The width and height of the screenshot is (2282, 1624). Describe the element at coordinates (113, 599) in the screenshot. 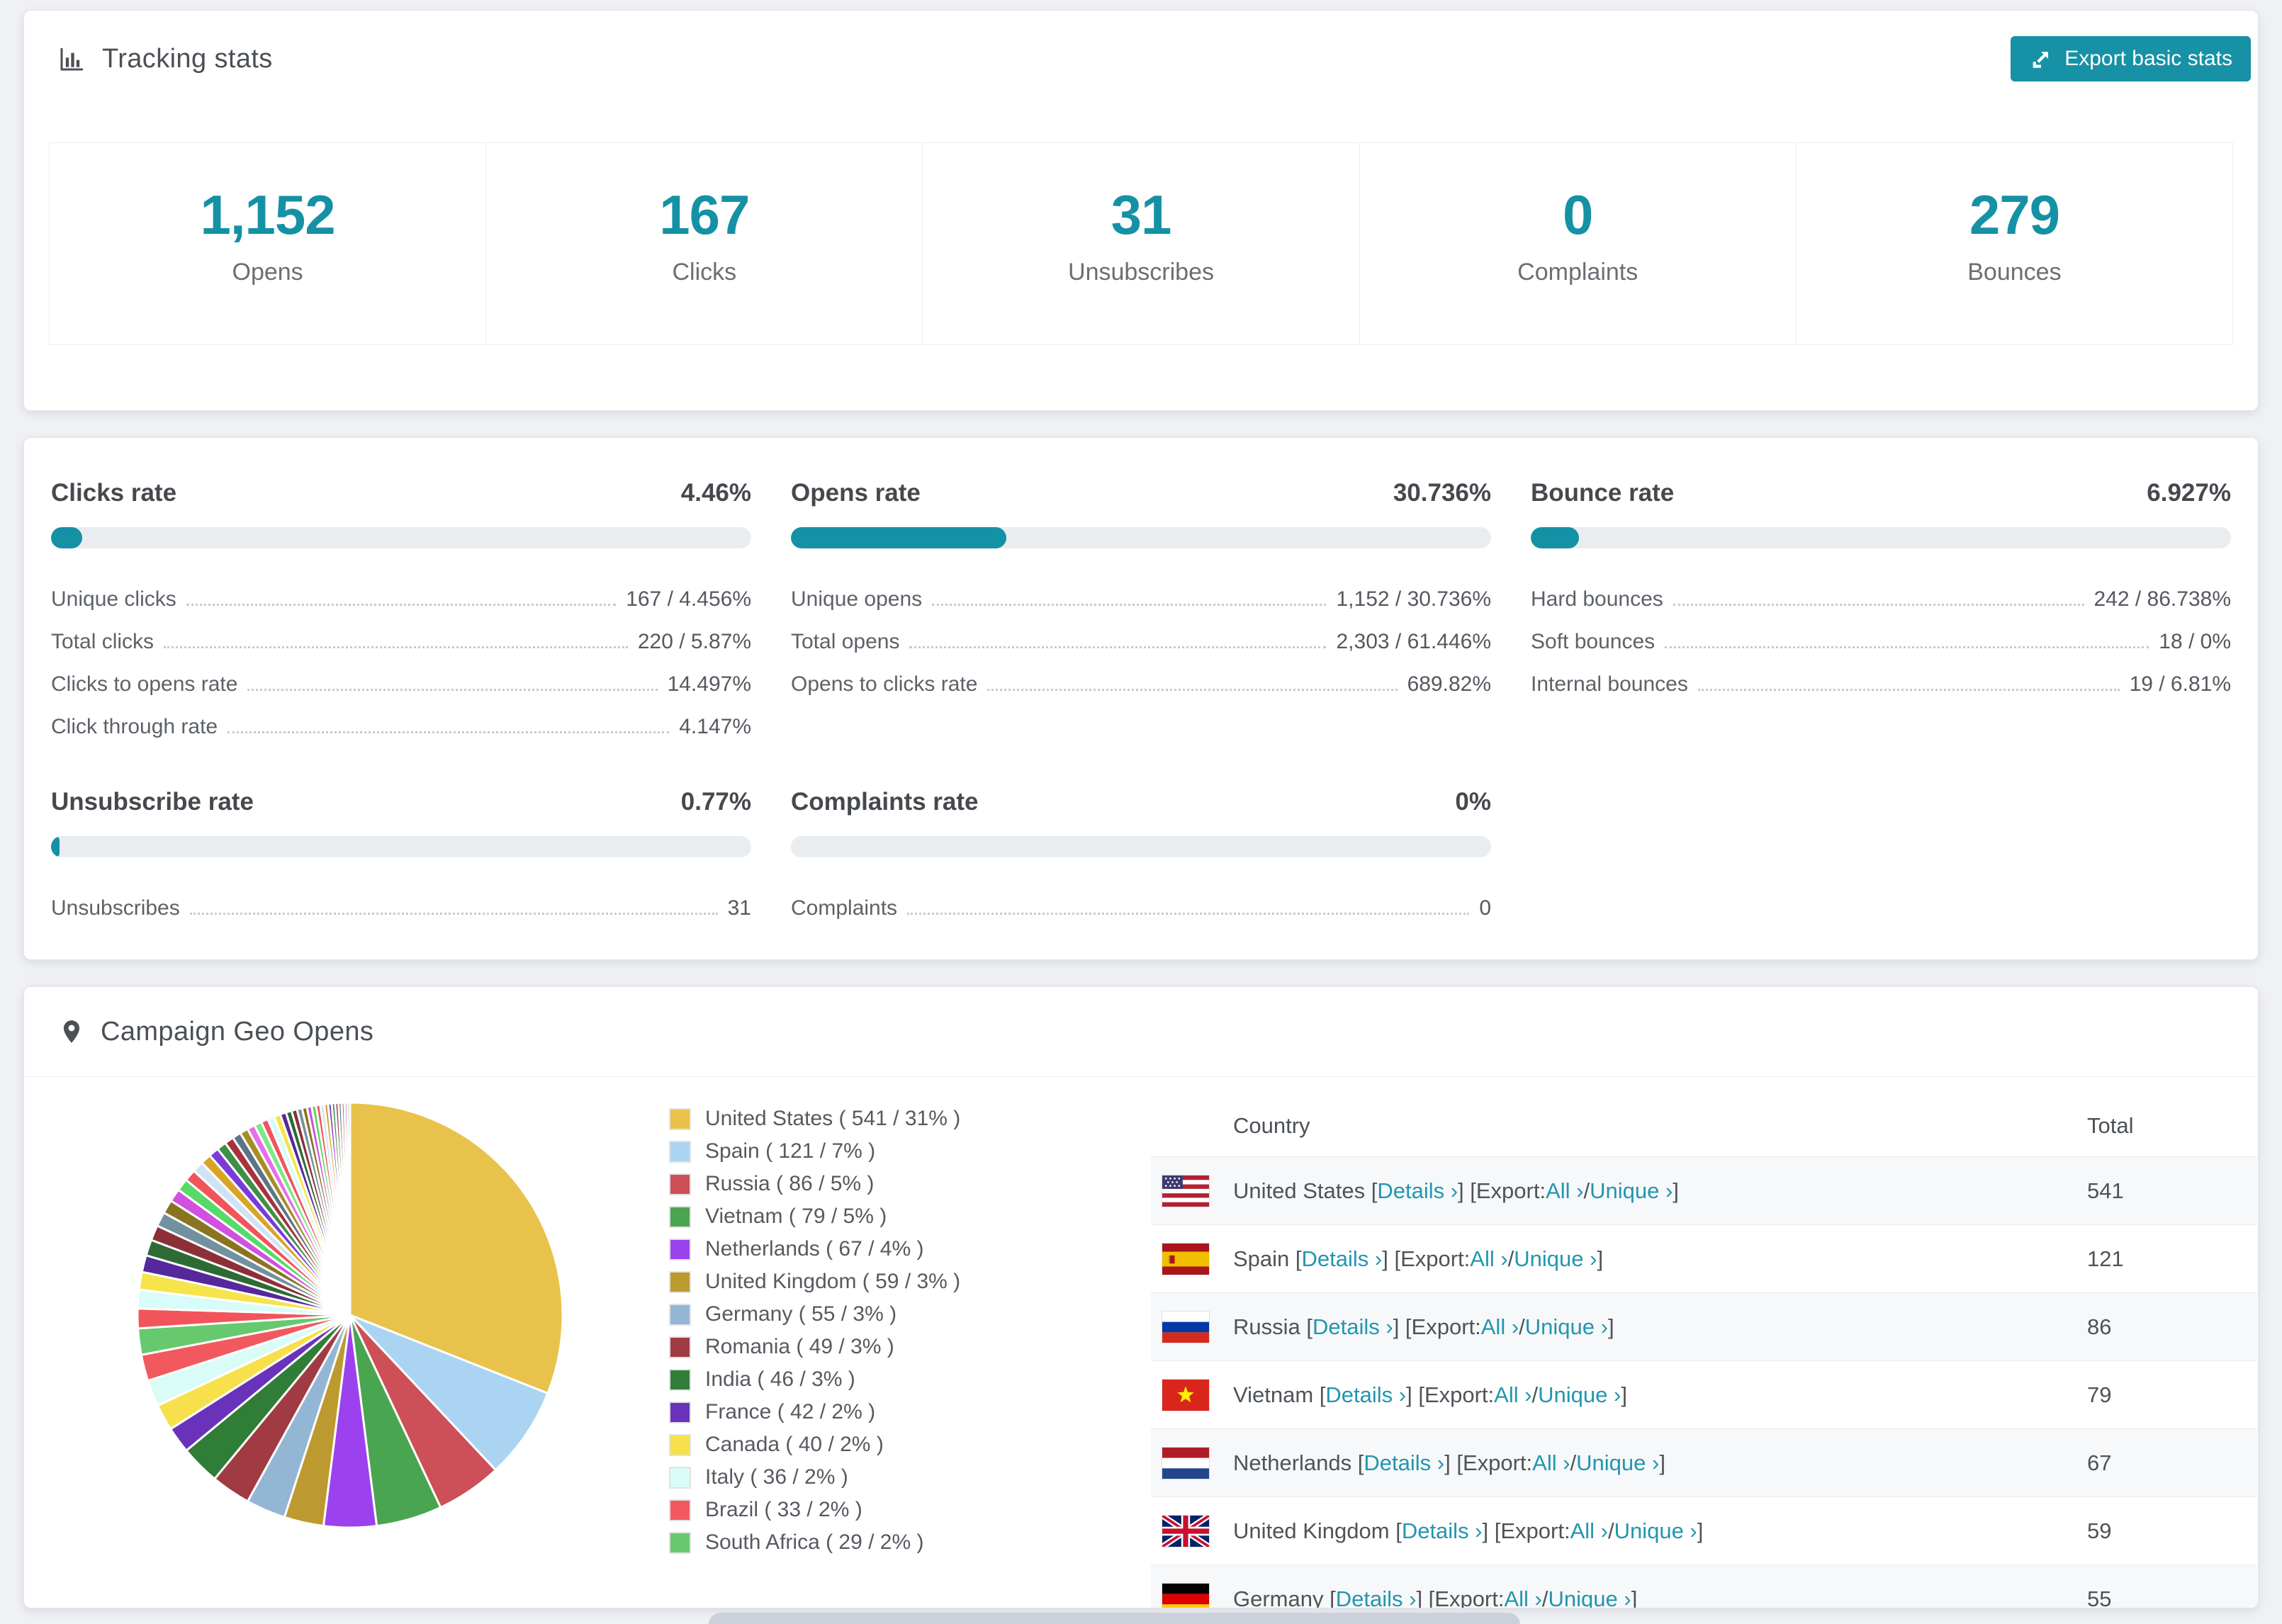

I see `rate-row-label: Unique clicks` at that location.